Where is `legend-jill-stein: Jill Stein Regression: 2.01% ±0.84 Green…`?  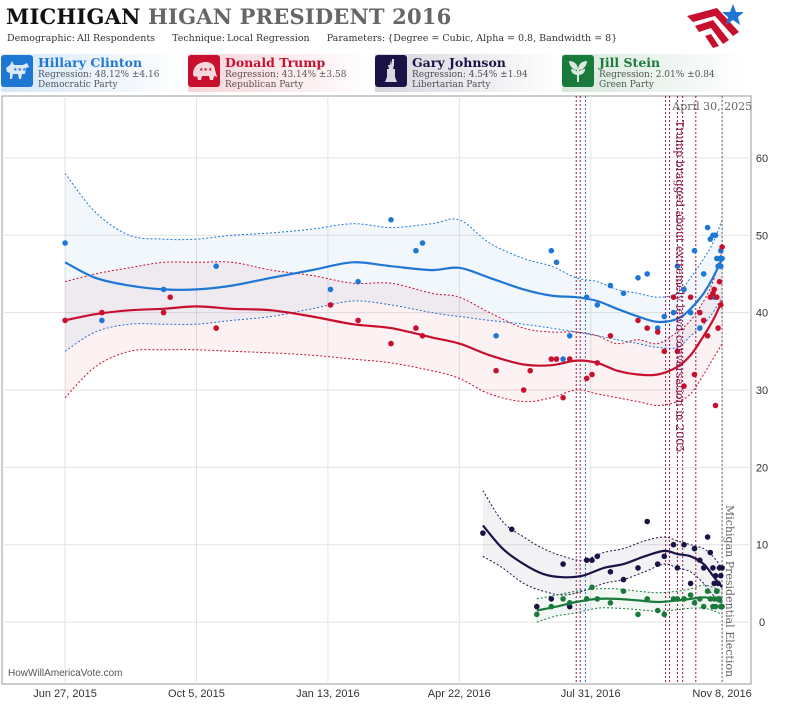
legend-jill-stein: Jill Stein Regression: 2.01% ±0.84 Green… is located at coordinates (654, 72).